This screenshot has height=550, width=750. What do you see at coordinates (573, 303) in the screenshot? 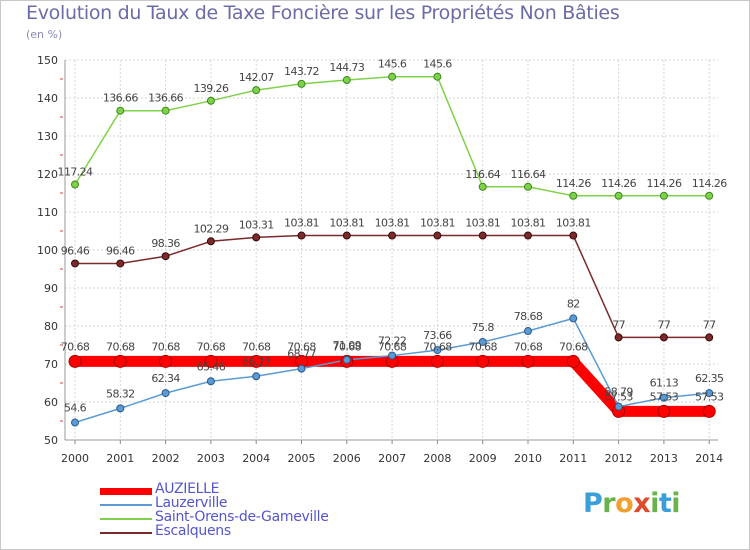
I see `data-label: 82` at bounding box center [573, 303].